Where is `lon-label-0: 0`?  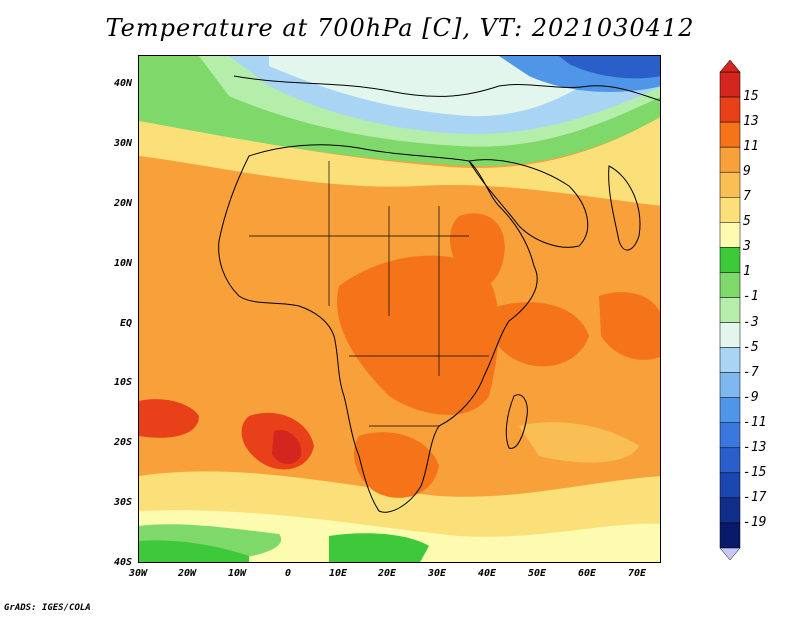 lon-label-0: 0 is located at coordinates (288, 573).